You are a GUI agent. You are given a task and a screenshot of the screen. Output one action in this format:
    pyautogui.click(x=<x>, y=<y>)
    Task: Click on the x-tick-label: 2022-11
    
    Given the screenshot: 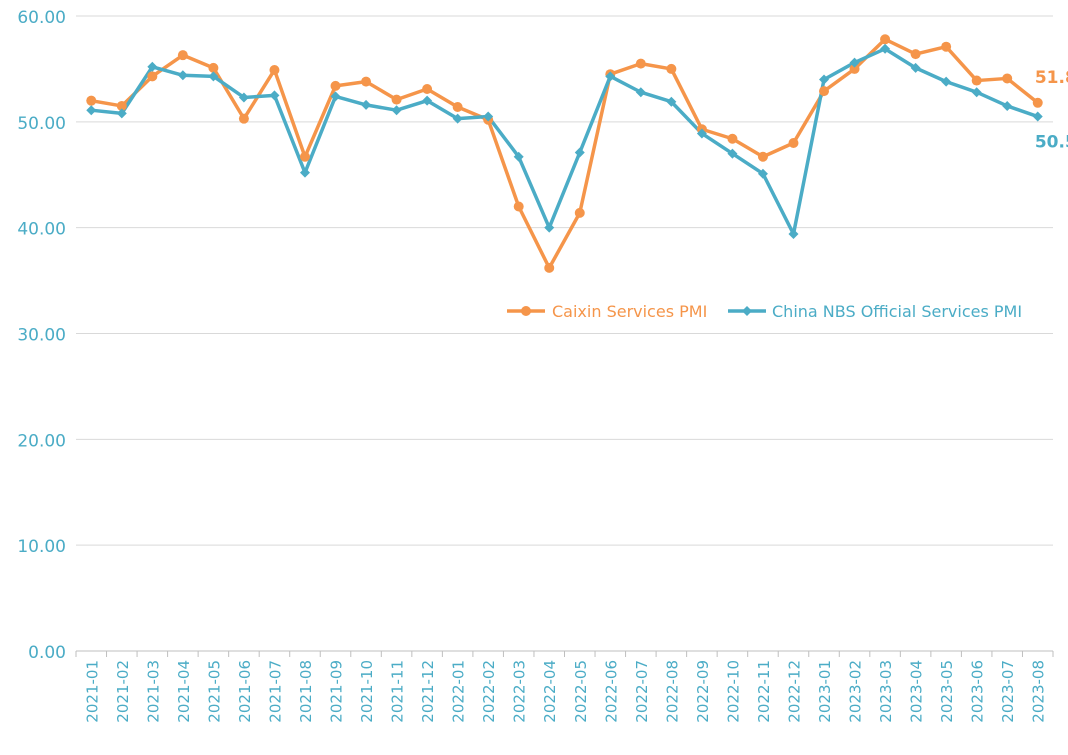 What is the action you would take?
    pyautogui.click(x=764, y=691)
    